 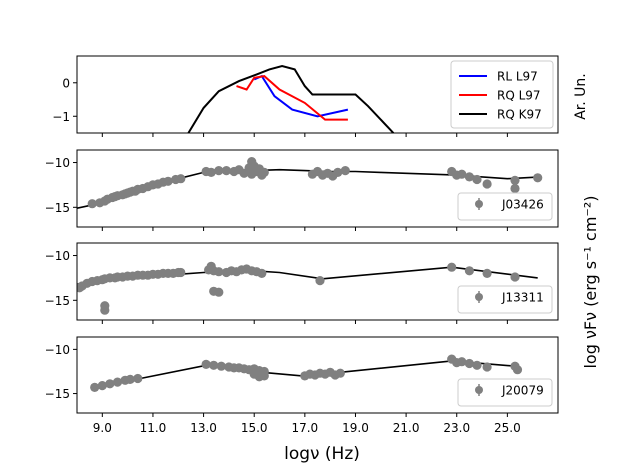 I want to click on panel-J20079: −10 −15 J20079, so click(x=302, y=376).